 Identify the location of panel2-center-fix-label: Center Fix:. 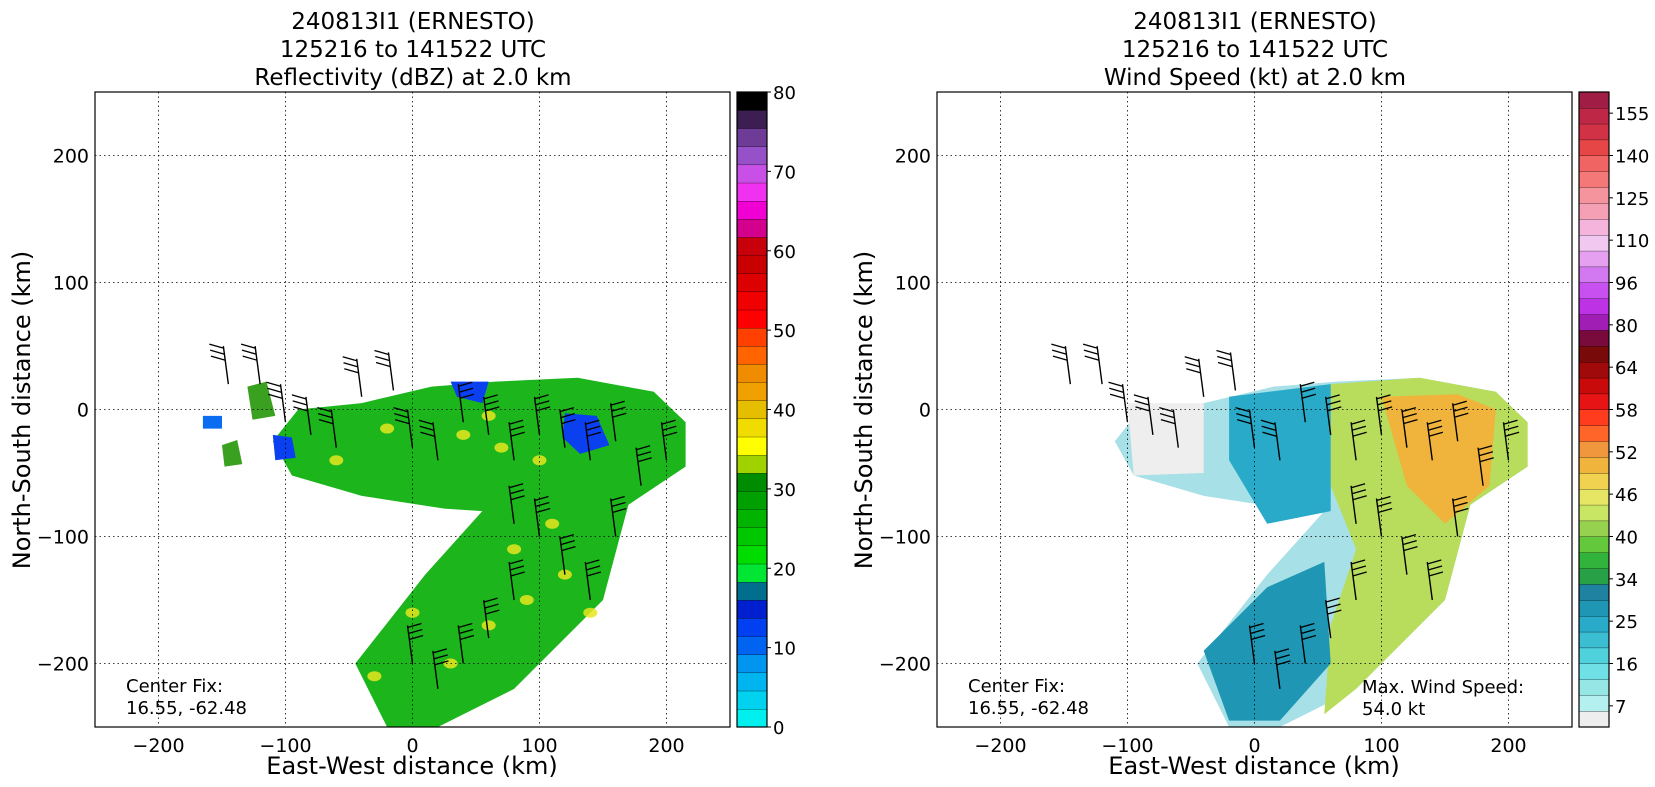
(1016, 686).